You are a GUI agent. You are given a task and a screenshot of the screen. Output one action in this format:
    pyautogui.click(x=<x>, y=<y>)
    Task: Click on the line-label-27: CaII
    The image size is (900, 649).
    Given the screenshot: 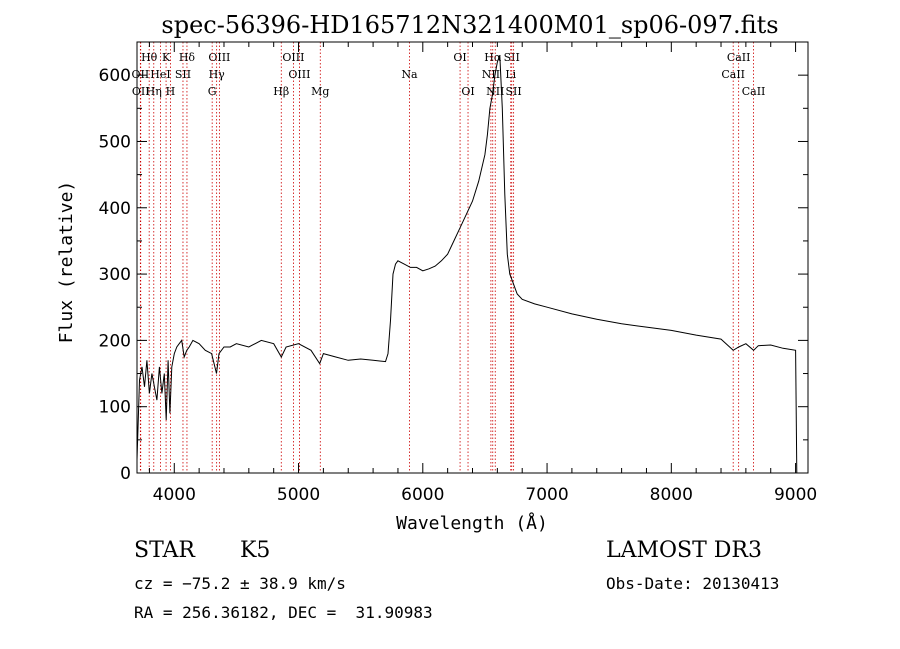 What is the action you would take?
    pyautogui.click(x=754, y=91)
    